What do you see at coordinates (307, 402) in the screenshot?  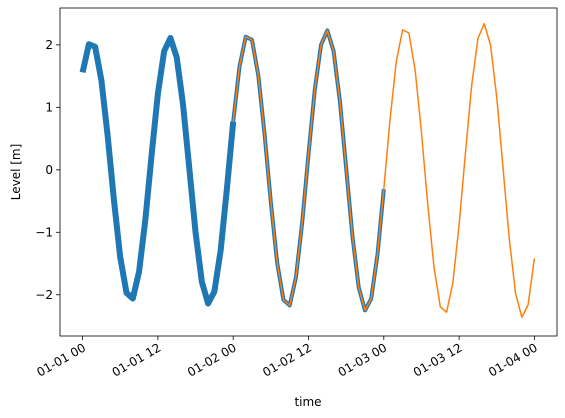 I see `x-axis-label: time` at bounding box center [307, 402].